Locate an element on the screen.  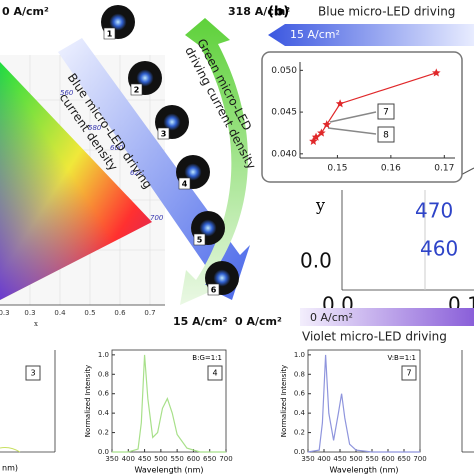
x-tick-label: 0.5 is located at coordinates (89, 313).